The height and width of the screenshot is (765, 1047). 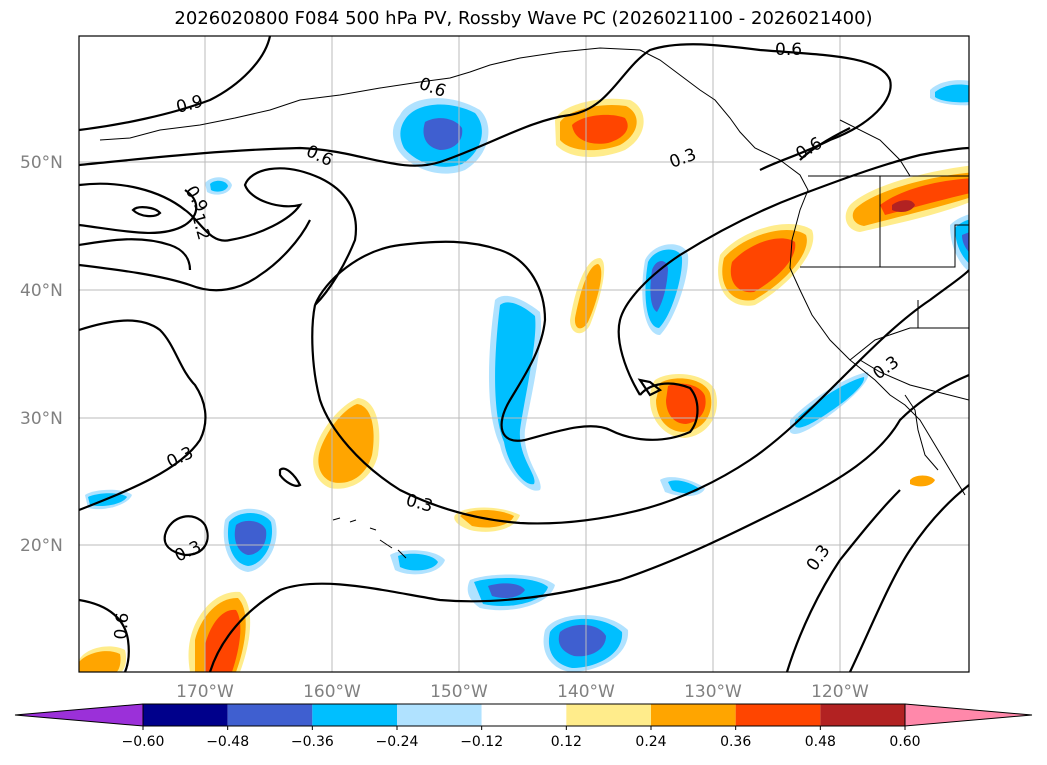 I want to click on colorbar-tick-label: 0.24, so click(x=650, y=742).